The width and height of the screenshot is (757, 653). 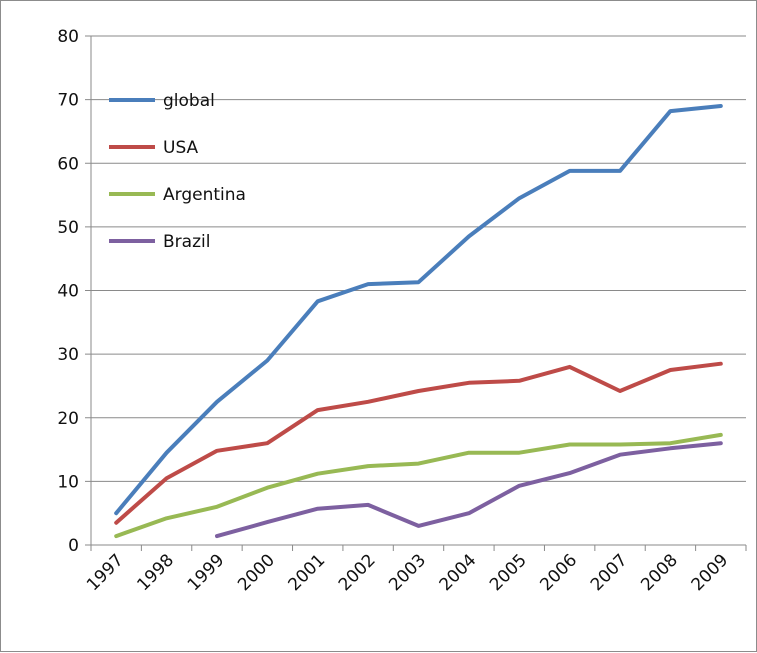 What do you see at coordinates (469, 490) in the screenshot?
I see `series-line-brazil` at bounding box center [469, 490].